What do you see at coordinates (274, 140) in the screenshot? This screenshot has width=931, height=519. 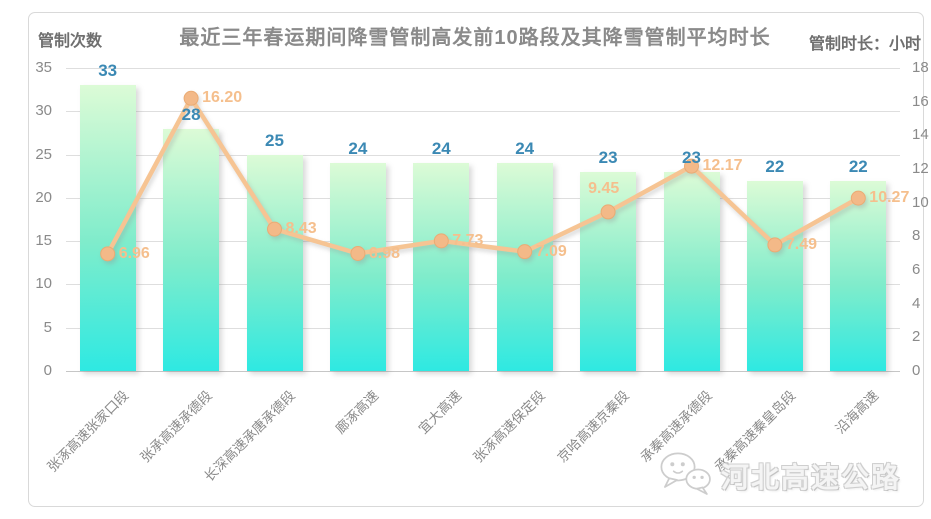 I see `bar-value-label: 25` at bounding box center [274, 140].